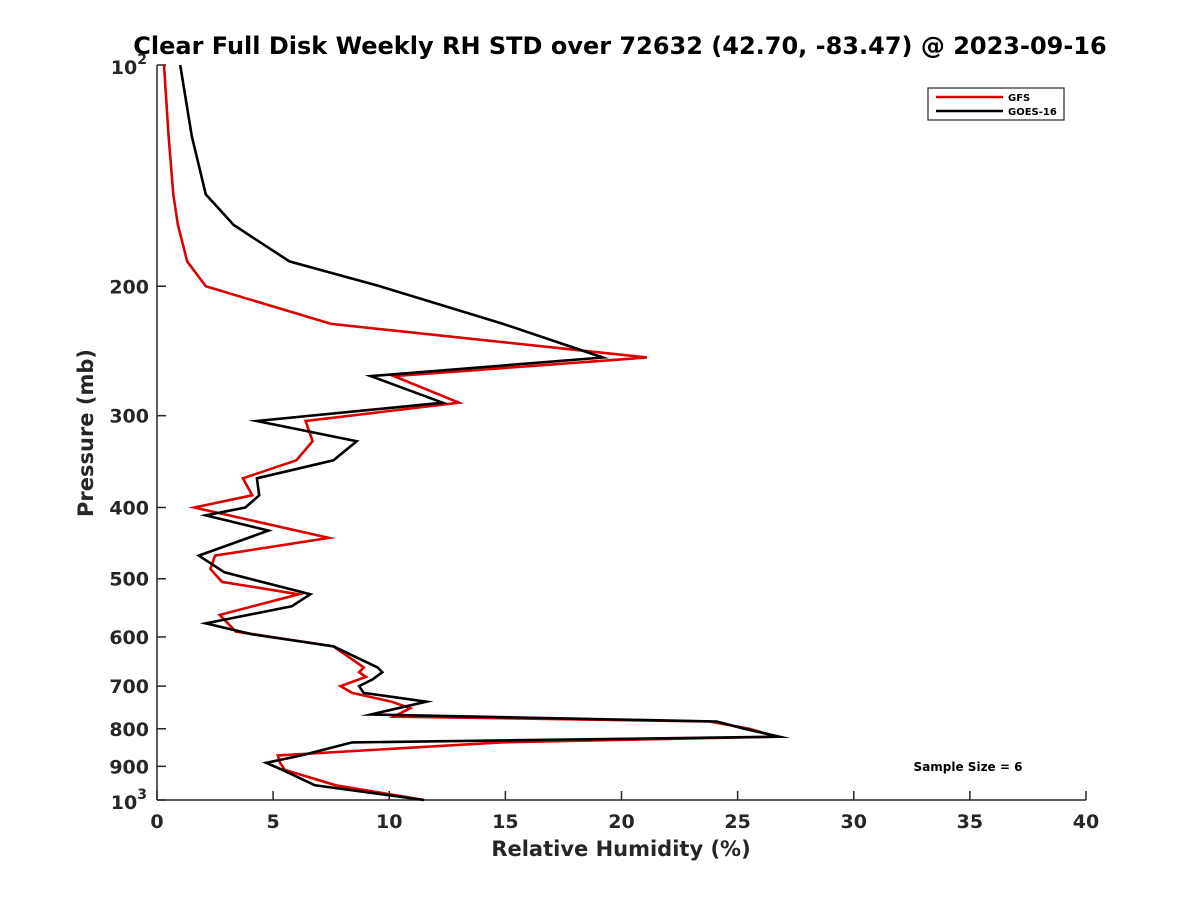  What do you see at coordinates (389, 822) in the screenshot?
I see `x-tick-label: 10` at bounding box center [389, 822].